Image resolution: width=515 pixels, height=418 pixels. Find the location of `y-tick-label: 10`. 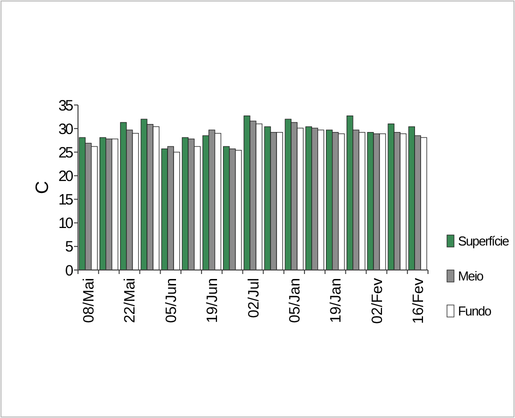

y-tick-label: 10 is located at coordinates (66, 223).